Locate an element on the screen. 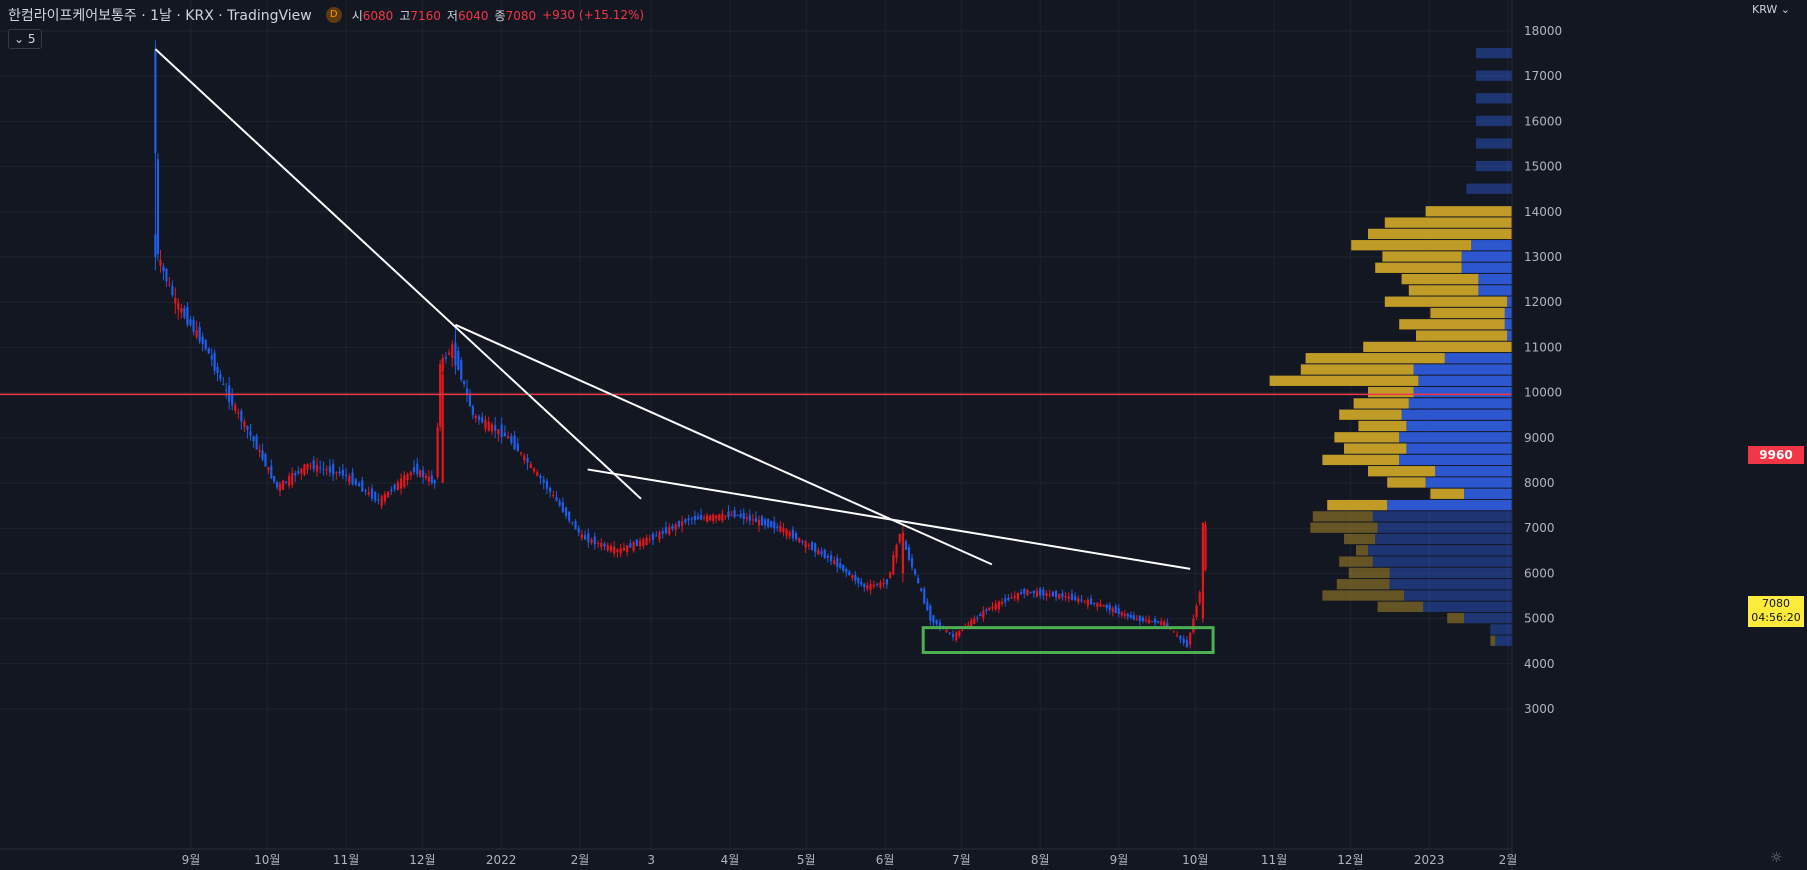 The height and width of the screenshot is (870, 1807). symbol-title: 한컴라이프케어보통주 · 1날 · KRX · TradingView is located at coordinates (160, 16).